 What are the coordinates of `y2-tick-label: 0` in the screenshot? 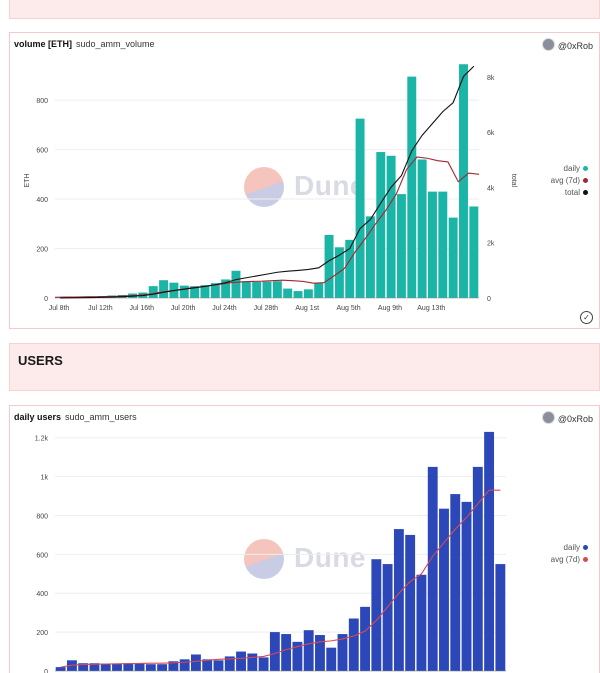 It's located at (489, 299).